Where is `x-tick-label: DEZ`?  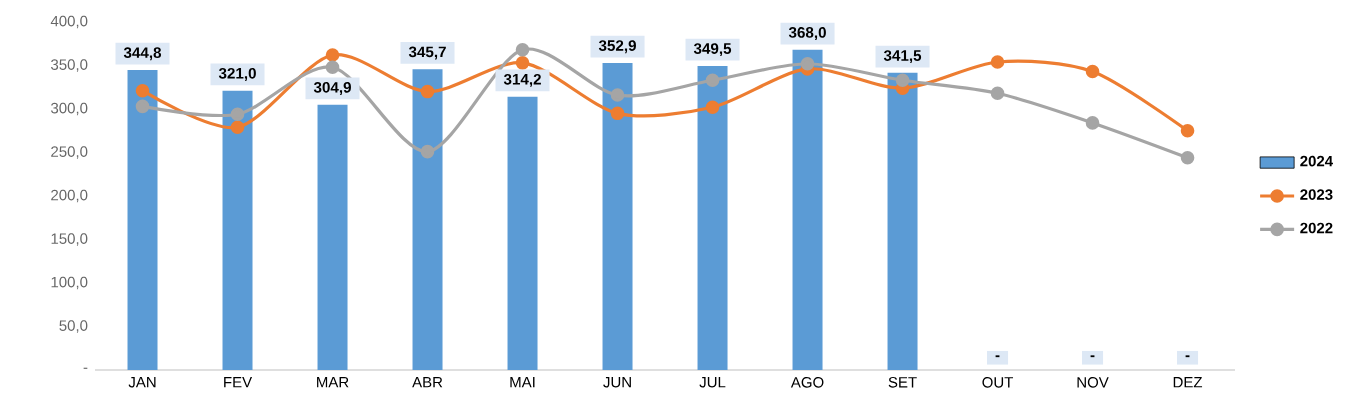 x-tick-label: DEZ is located at coordinates (1188, 382).